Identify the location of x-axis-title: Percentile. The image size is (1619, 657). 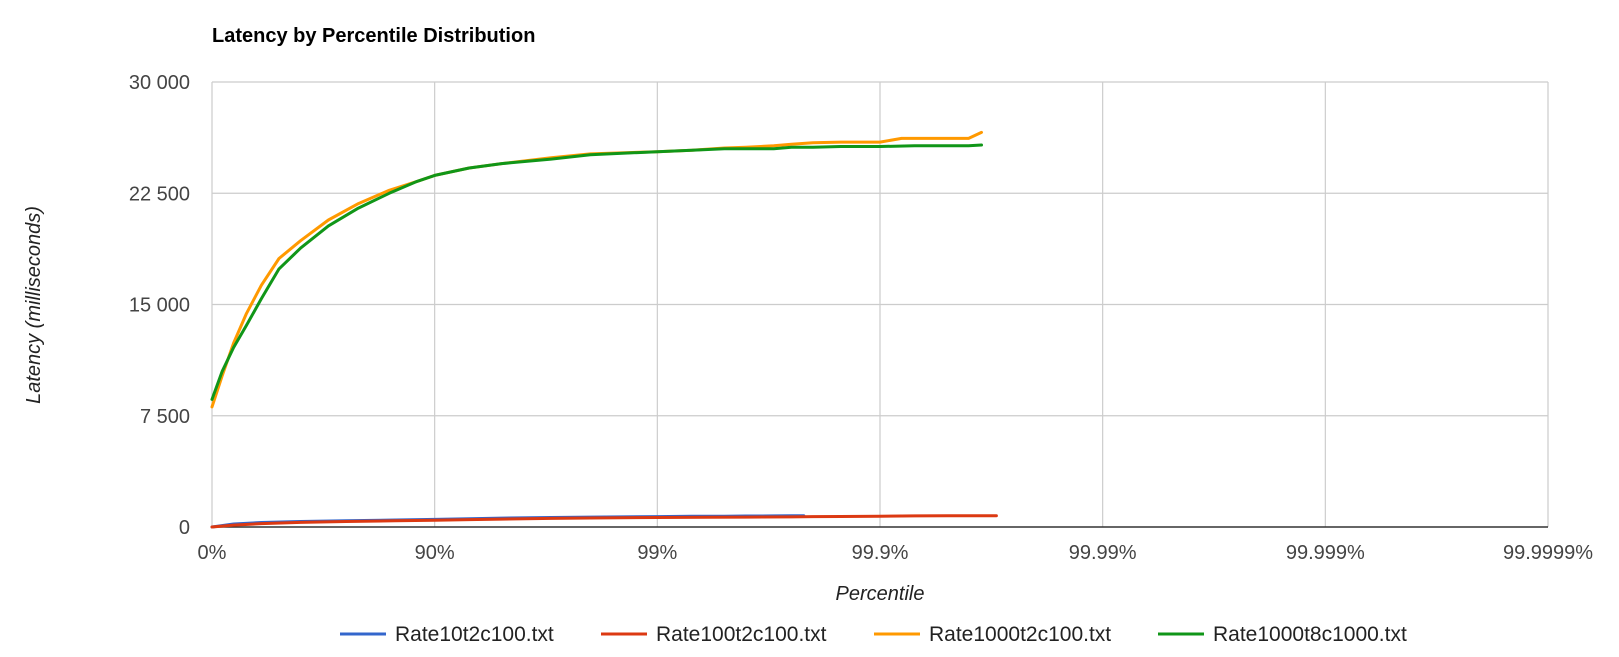
(880, 594).